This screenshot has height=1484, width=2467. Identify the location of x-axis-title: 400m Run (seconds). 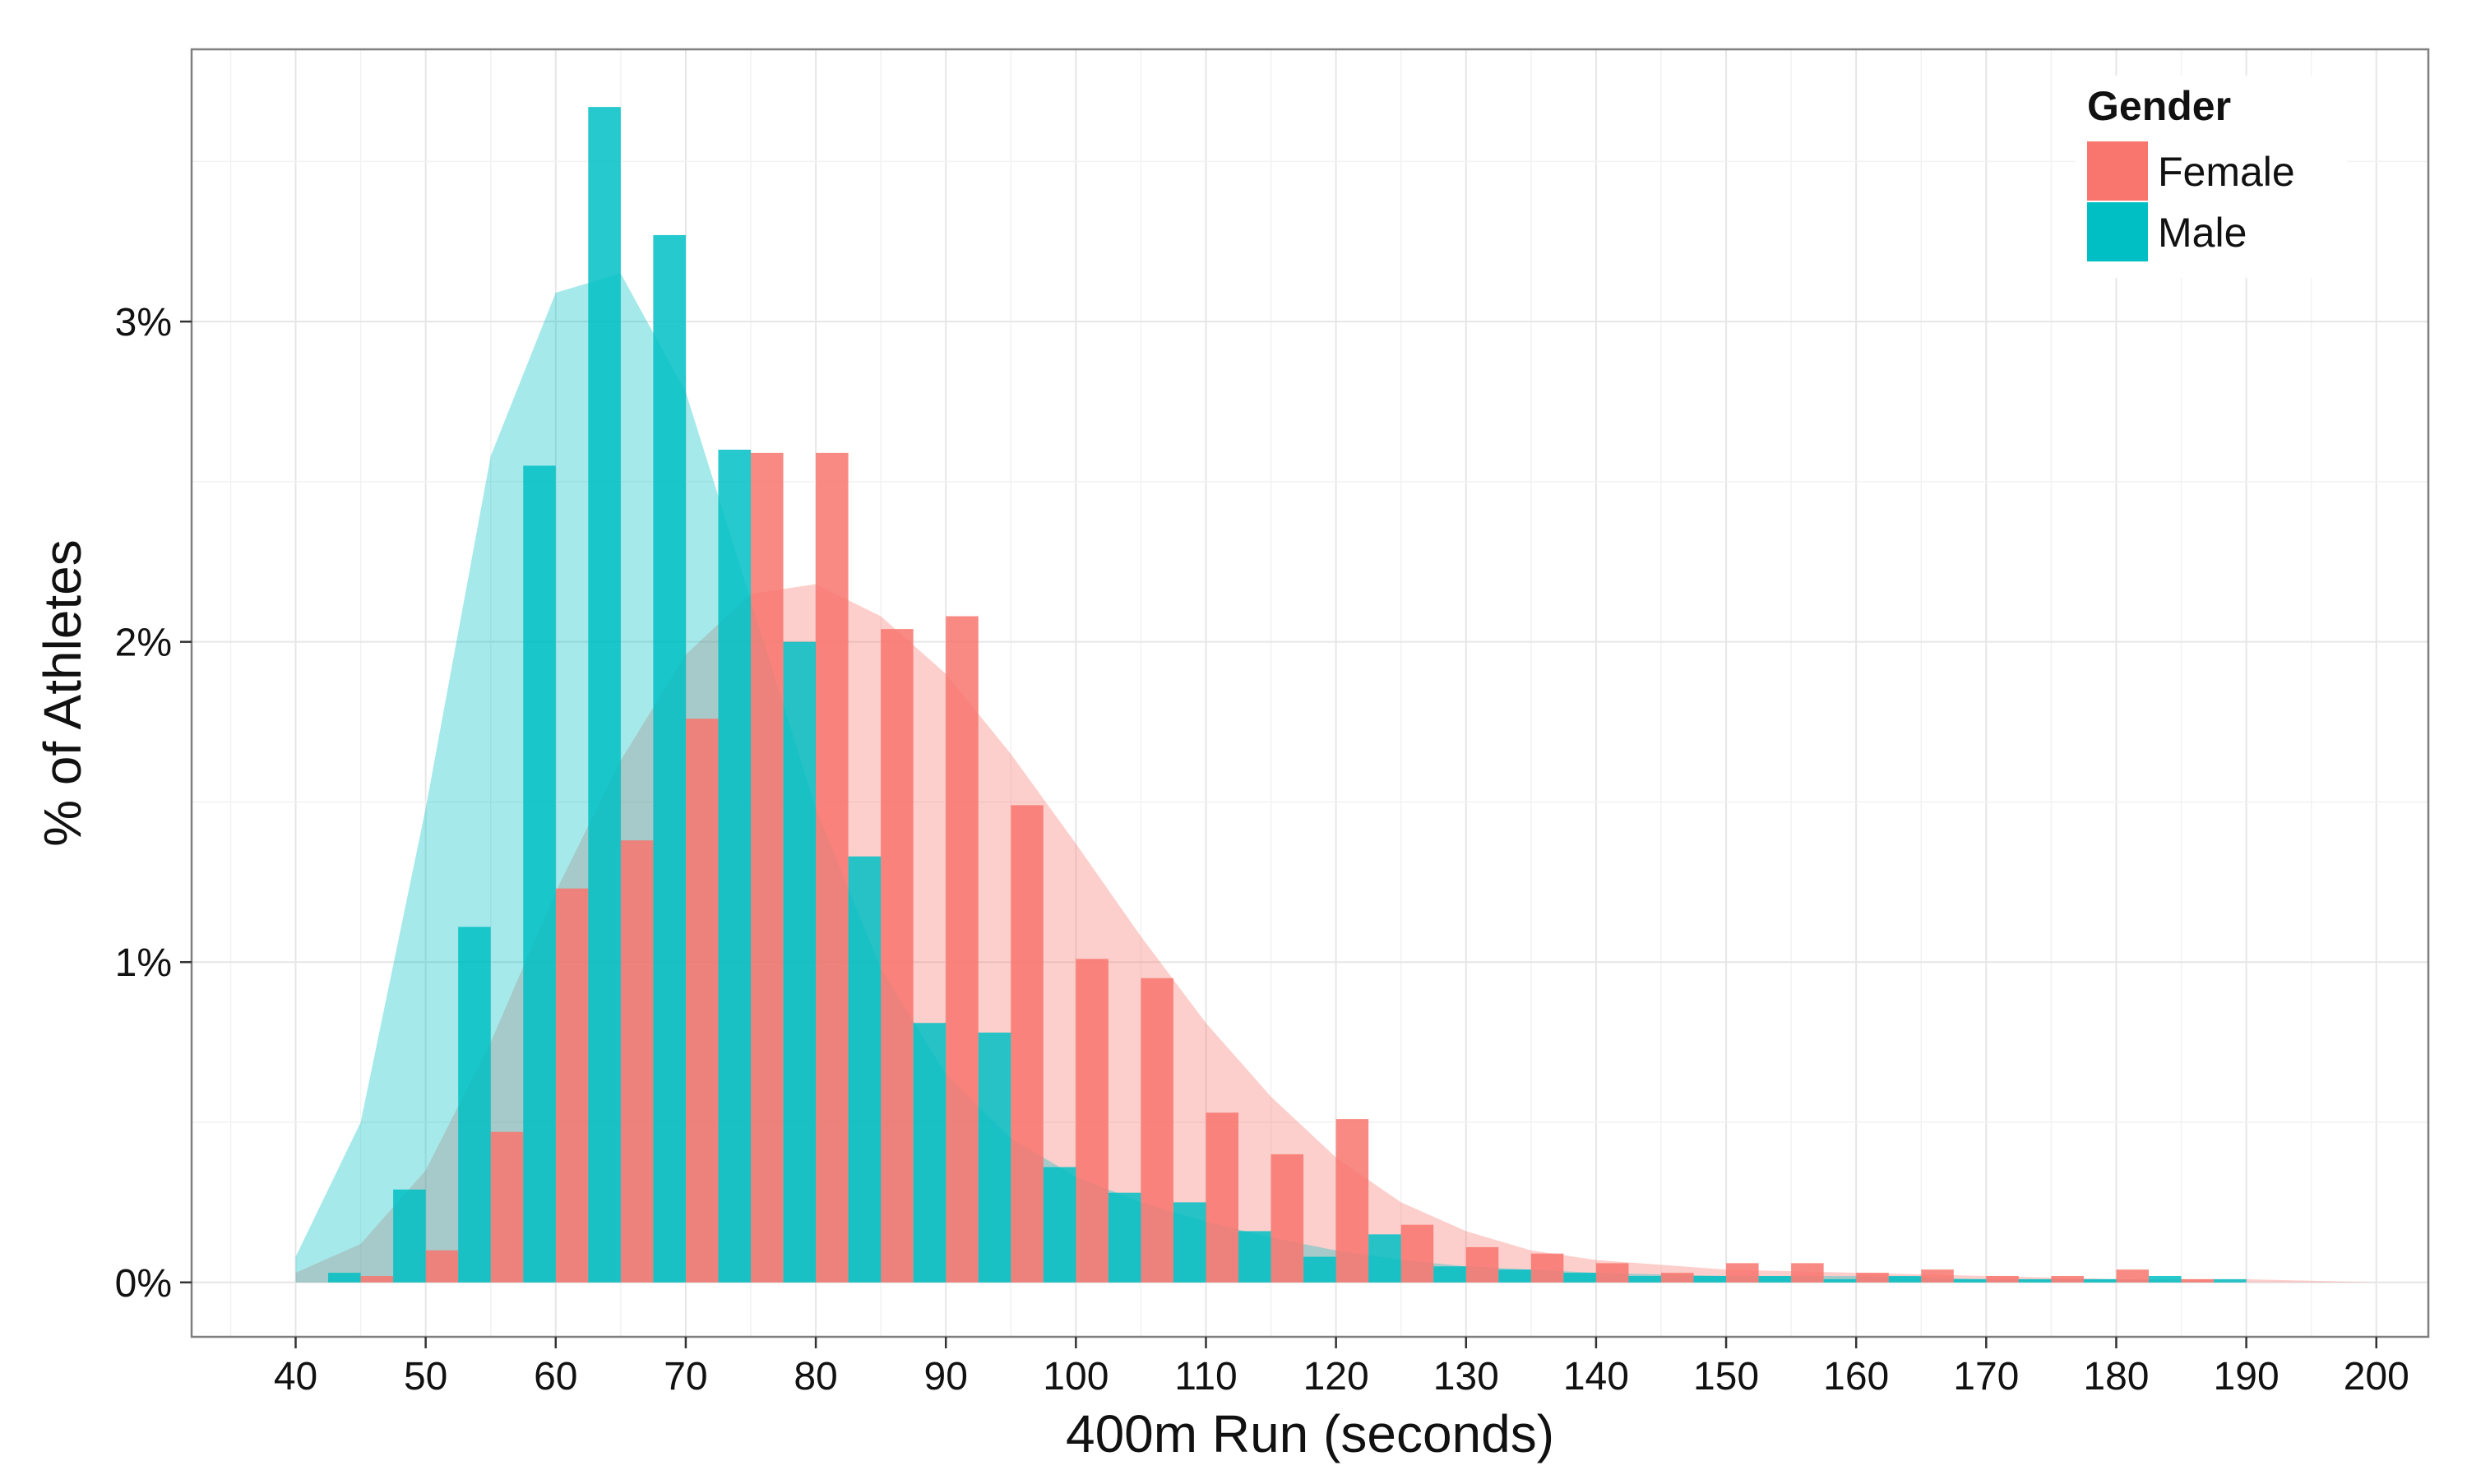
(1310, 1433).